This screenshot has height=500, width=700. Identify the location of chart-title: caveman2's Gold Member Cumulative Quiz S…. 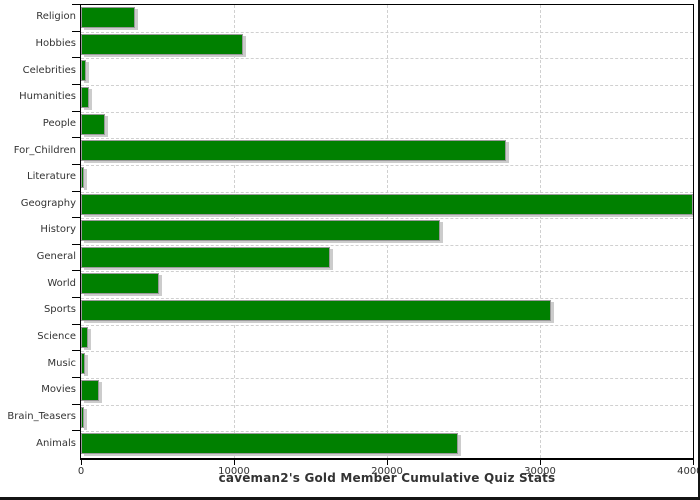
(387, 478).